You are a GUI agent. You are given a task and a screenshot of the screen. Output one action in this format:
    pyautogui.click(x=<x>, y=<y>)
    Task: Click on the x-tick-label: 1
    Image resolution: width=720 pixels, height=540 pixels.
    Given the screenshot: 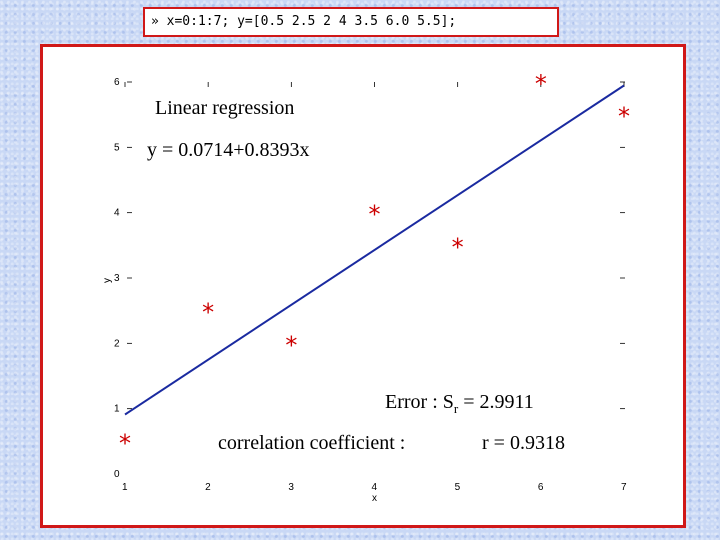 What is the action you would take?
    pyautogui.click(x=125, y=487)
    